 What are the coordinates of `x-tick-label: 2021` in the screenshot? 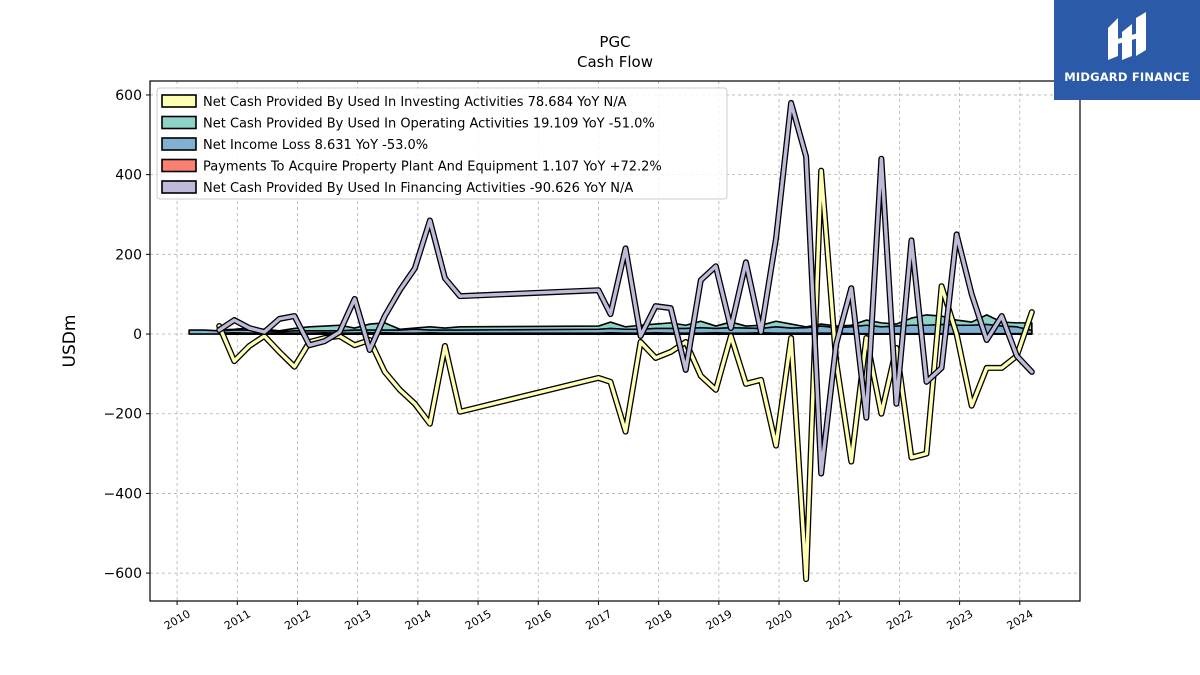 It's located at (839, 619).